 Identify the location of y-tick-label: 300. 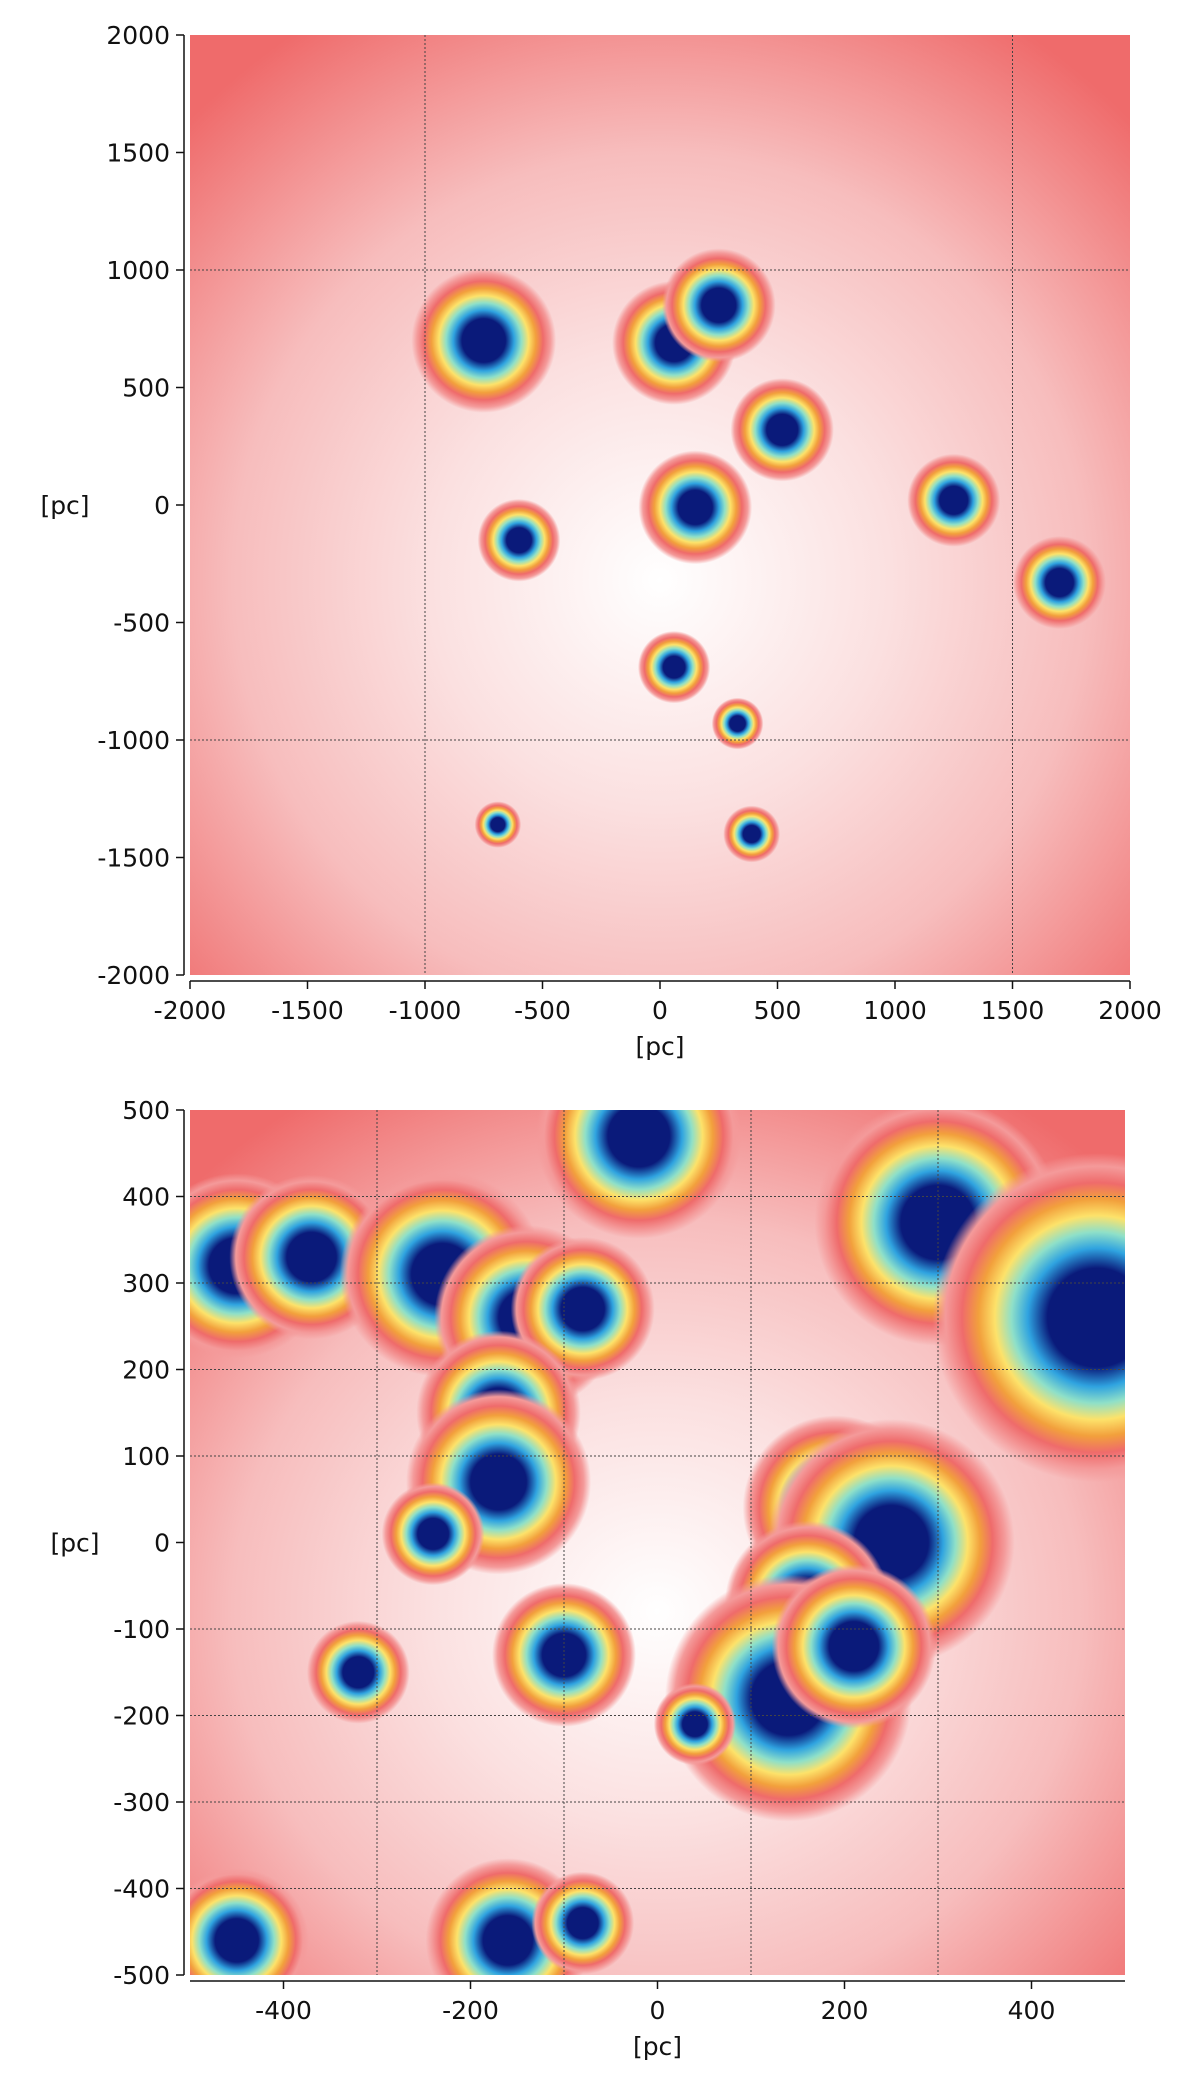
(146, 1283).